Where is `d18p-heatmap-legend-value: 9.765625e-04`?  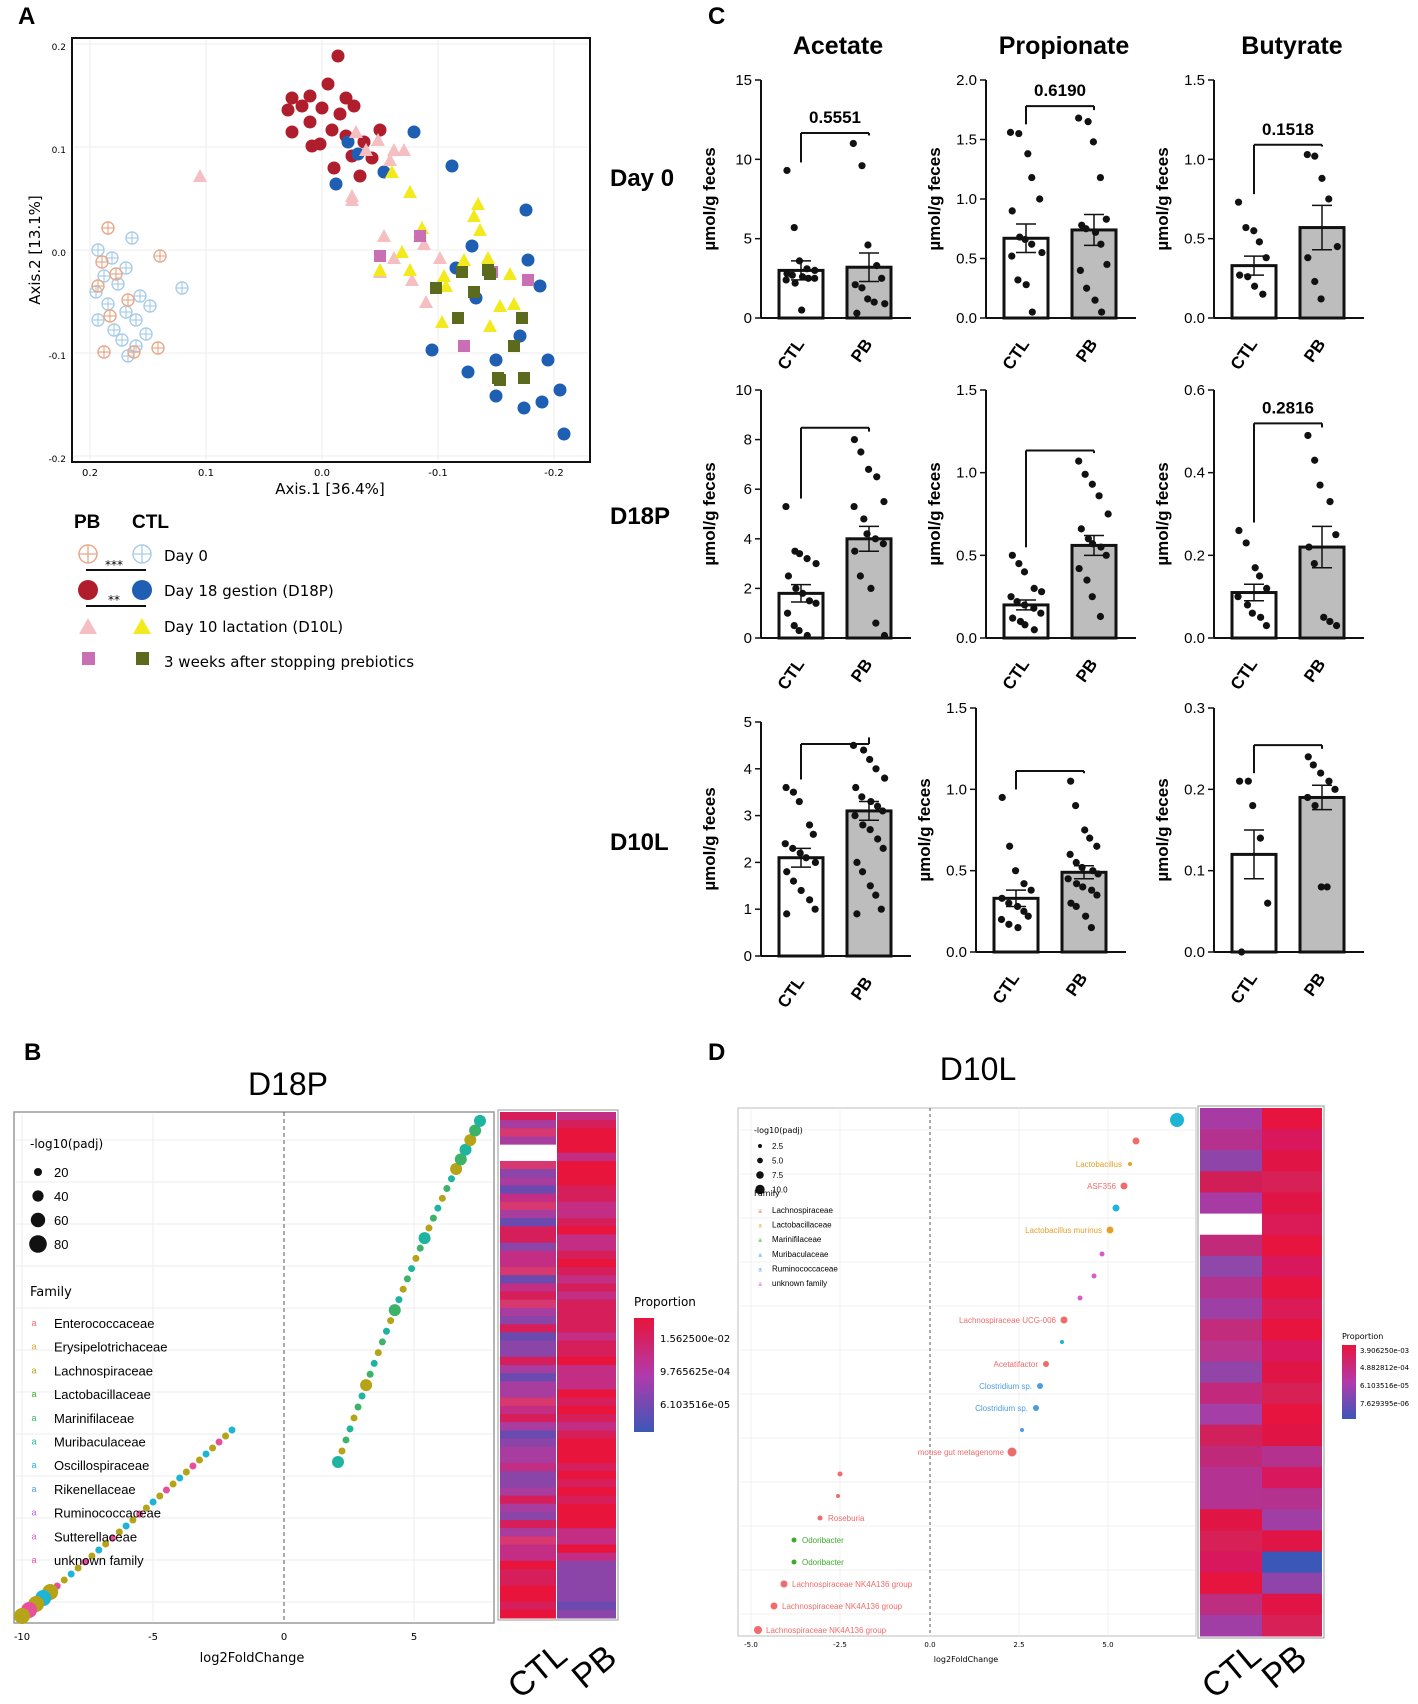
d18p-heatmap-legend-value: 9.765625e-04 is located at coordinates (695, 1372).